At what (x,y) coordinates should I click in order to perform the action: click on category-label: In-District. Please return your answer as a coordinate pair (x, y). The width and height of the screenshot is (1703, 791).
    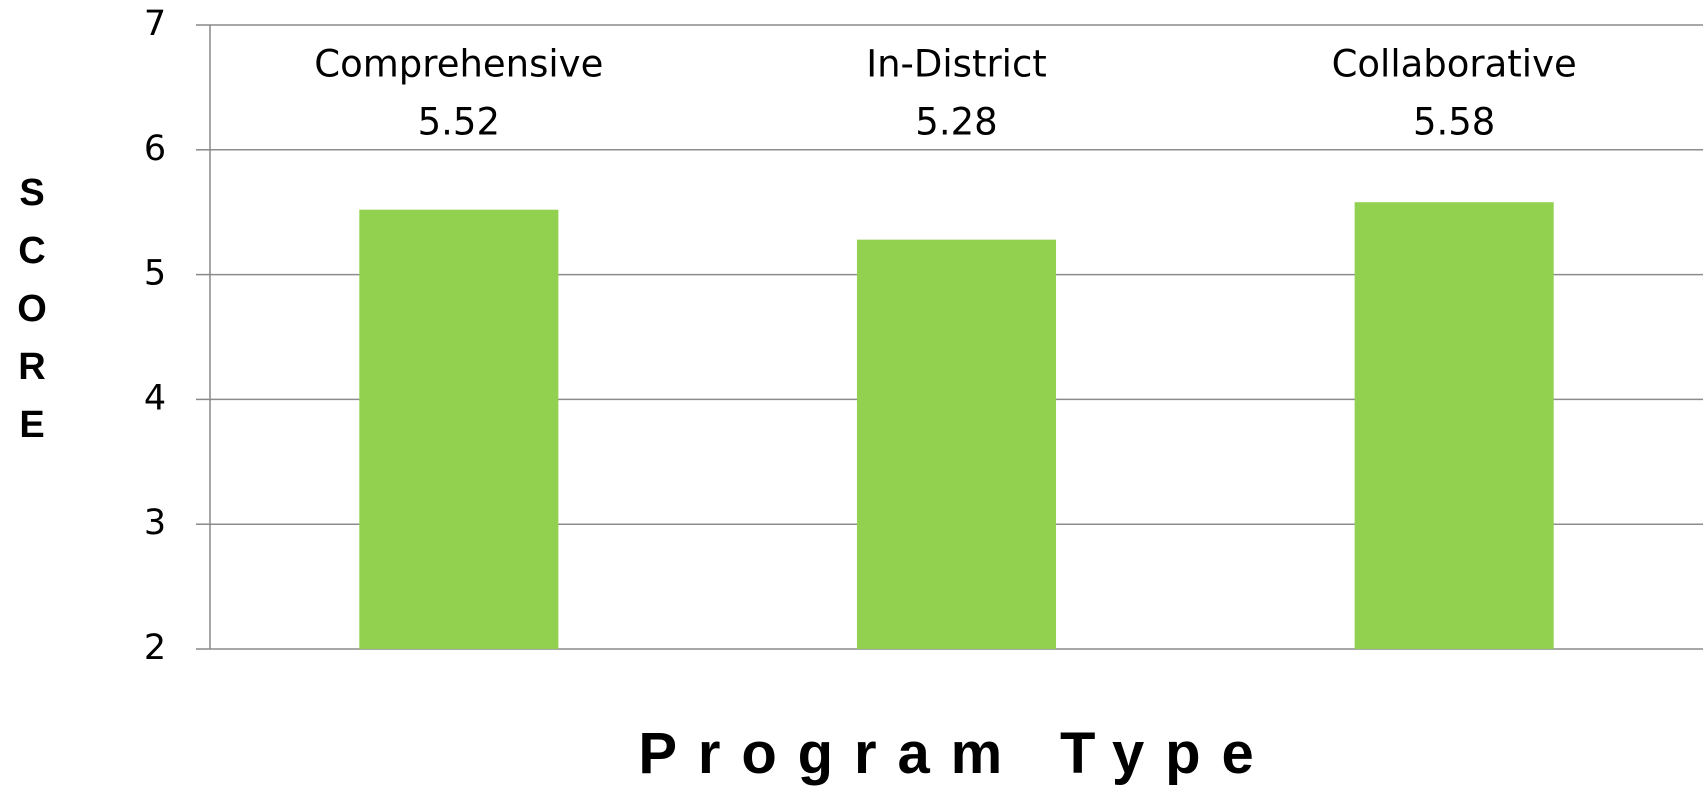
    Looking at the image, I should click on (956, 64).